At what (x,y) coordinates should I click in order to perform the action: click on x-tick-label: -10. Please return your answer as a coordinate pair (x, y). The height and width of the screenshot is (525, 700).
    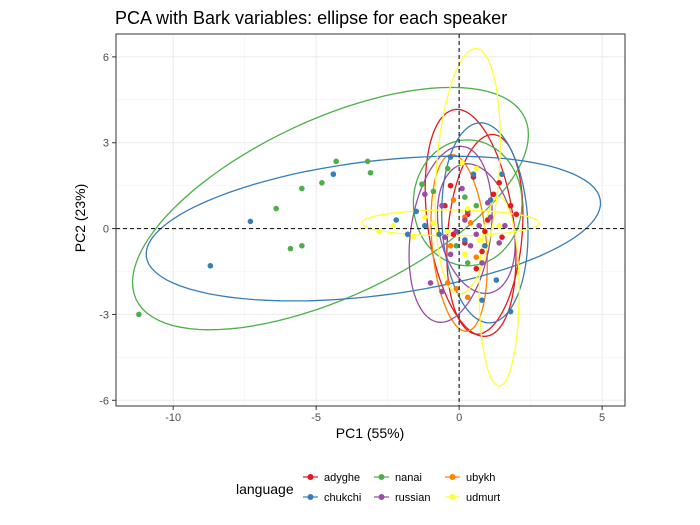
    Looking at the image, I should click on (173, 418).